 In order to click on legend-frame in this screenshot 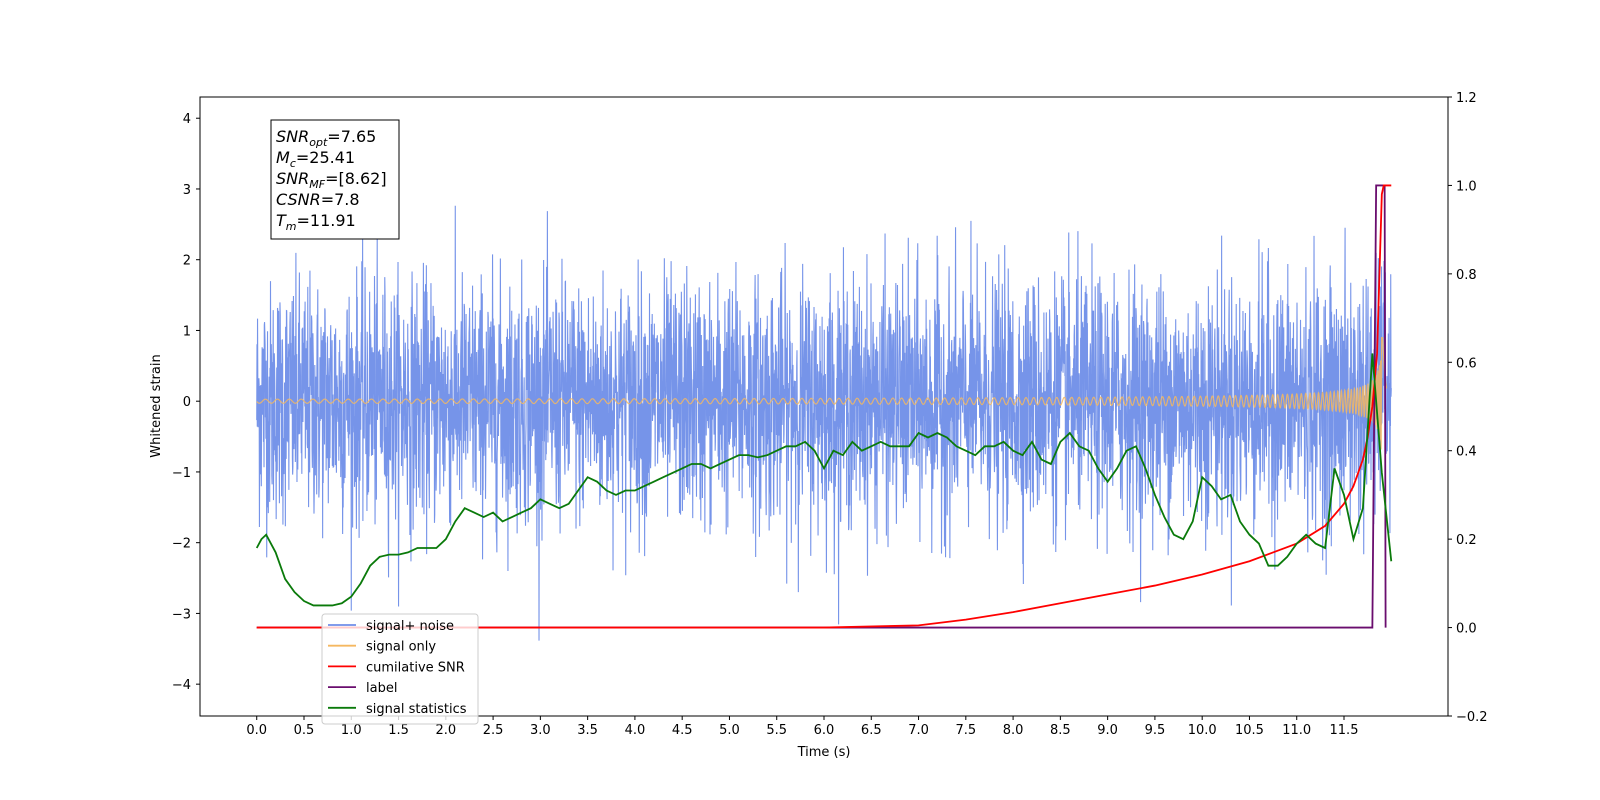, I will do `click(400, 669)`.